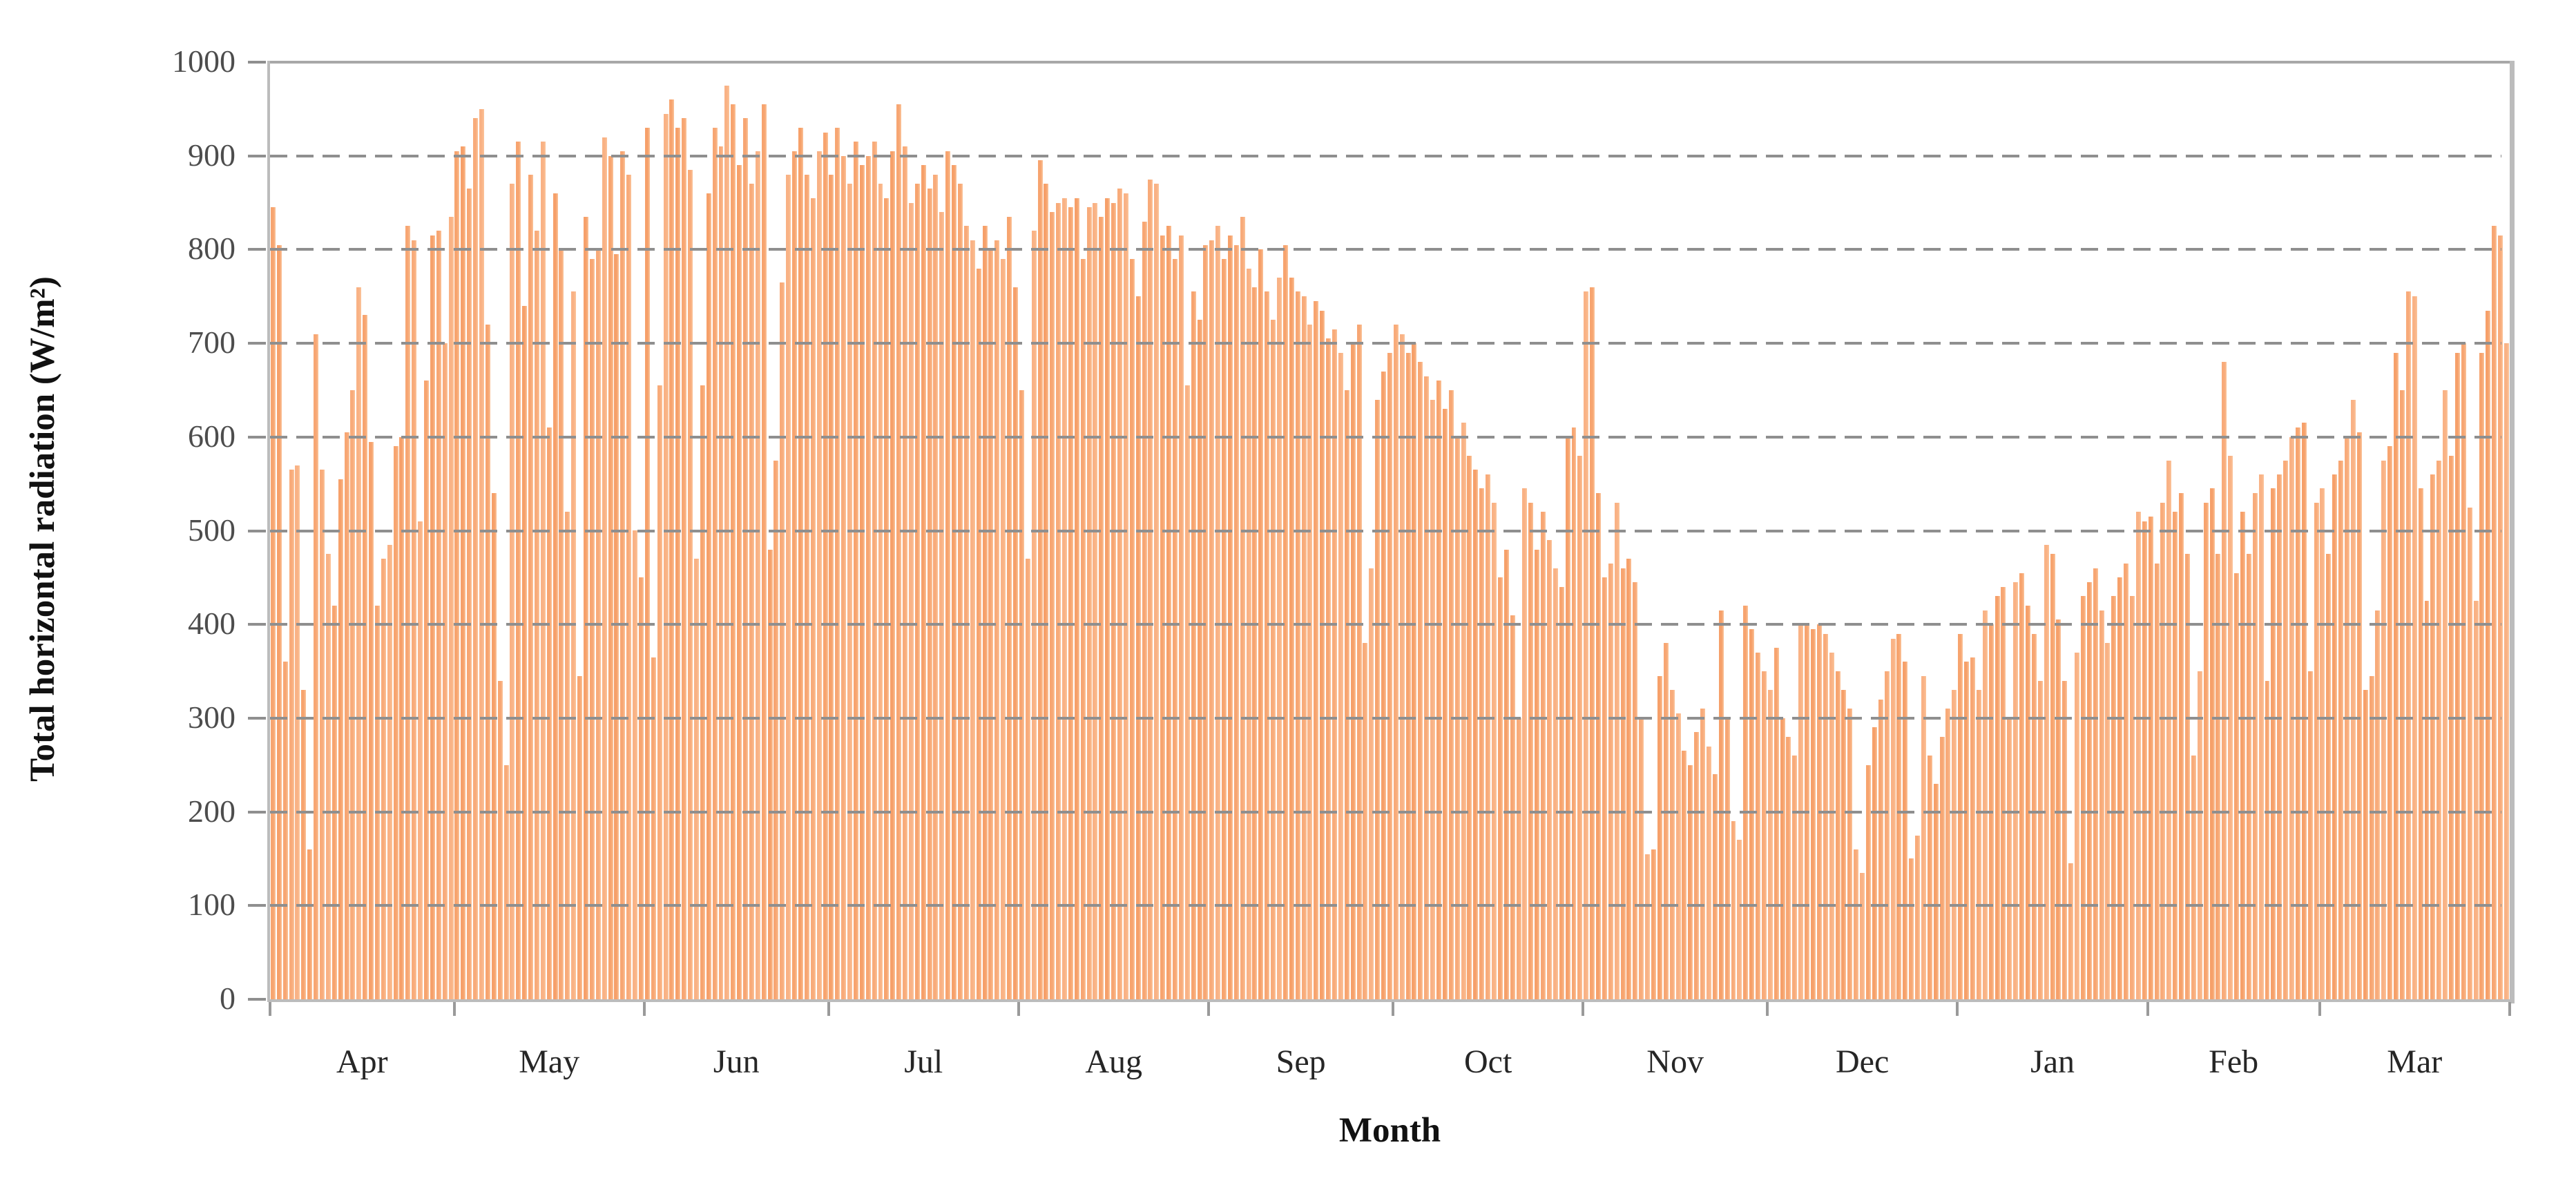 This screenshot has width=2576, height=1183. What do you see at coordinates (212, 905) in the screenshot?
I see `y-tick-label: 100` at bounding box center [212, 905].